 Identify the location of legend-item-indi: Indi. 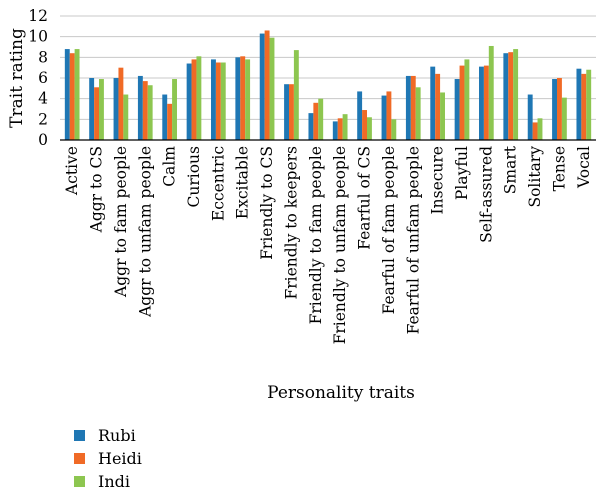
(108, 481).